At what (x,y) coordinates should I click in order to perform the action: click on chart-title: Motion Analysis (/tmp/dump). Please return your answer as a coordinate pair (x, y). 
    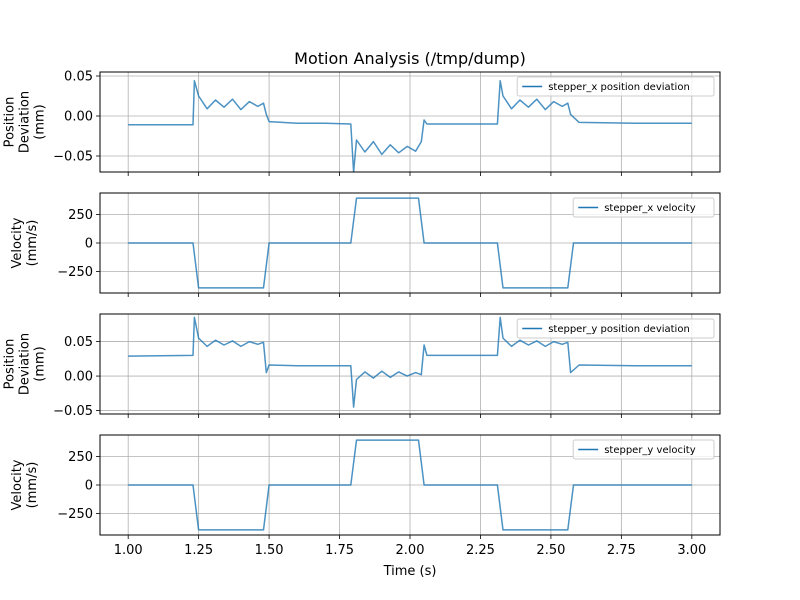
    Looking at the image, I should click on (410, 58).